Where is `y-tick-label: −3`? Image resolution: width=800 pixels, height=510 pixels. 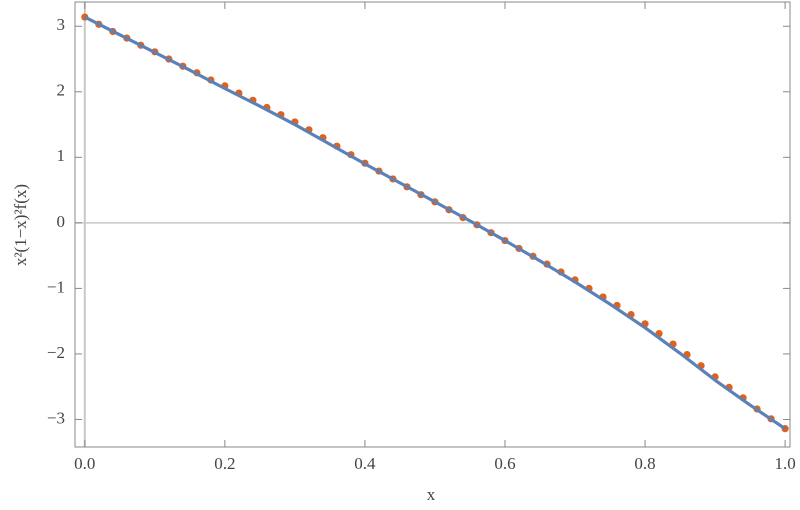
y-tick-label: −3 is located at coordinates (56, 417).